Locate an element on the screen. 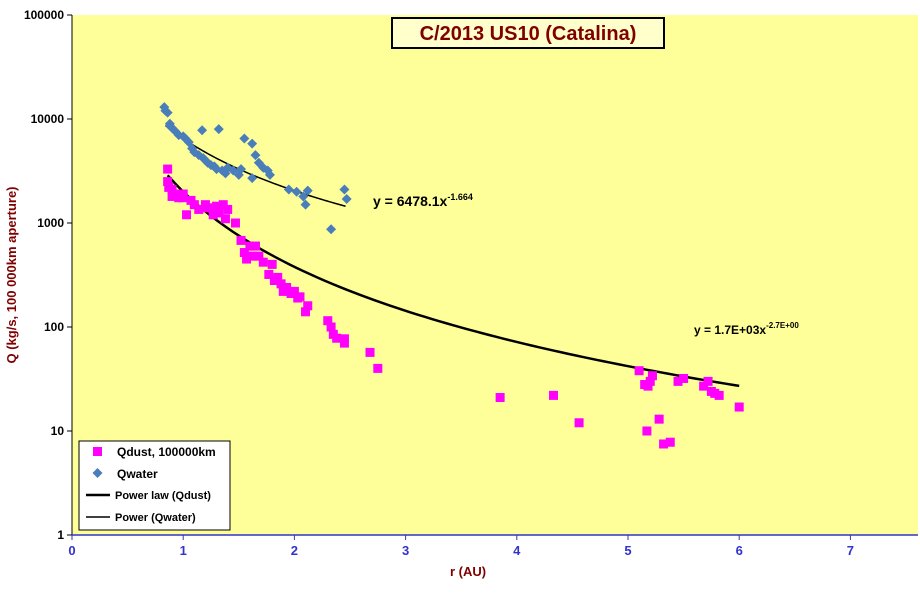 This screenshot has height=605, width=920. trendline-equation-qwater-base: y = 6478.1x is located at coordinates (410, 201).